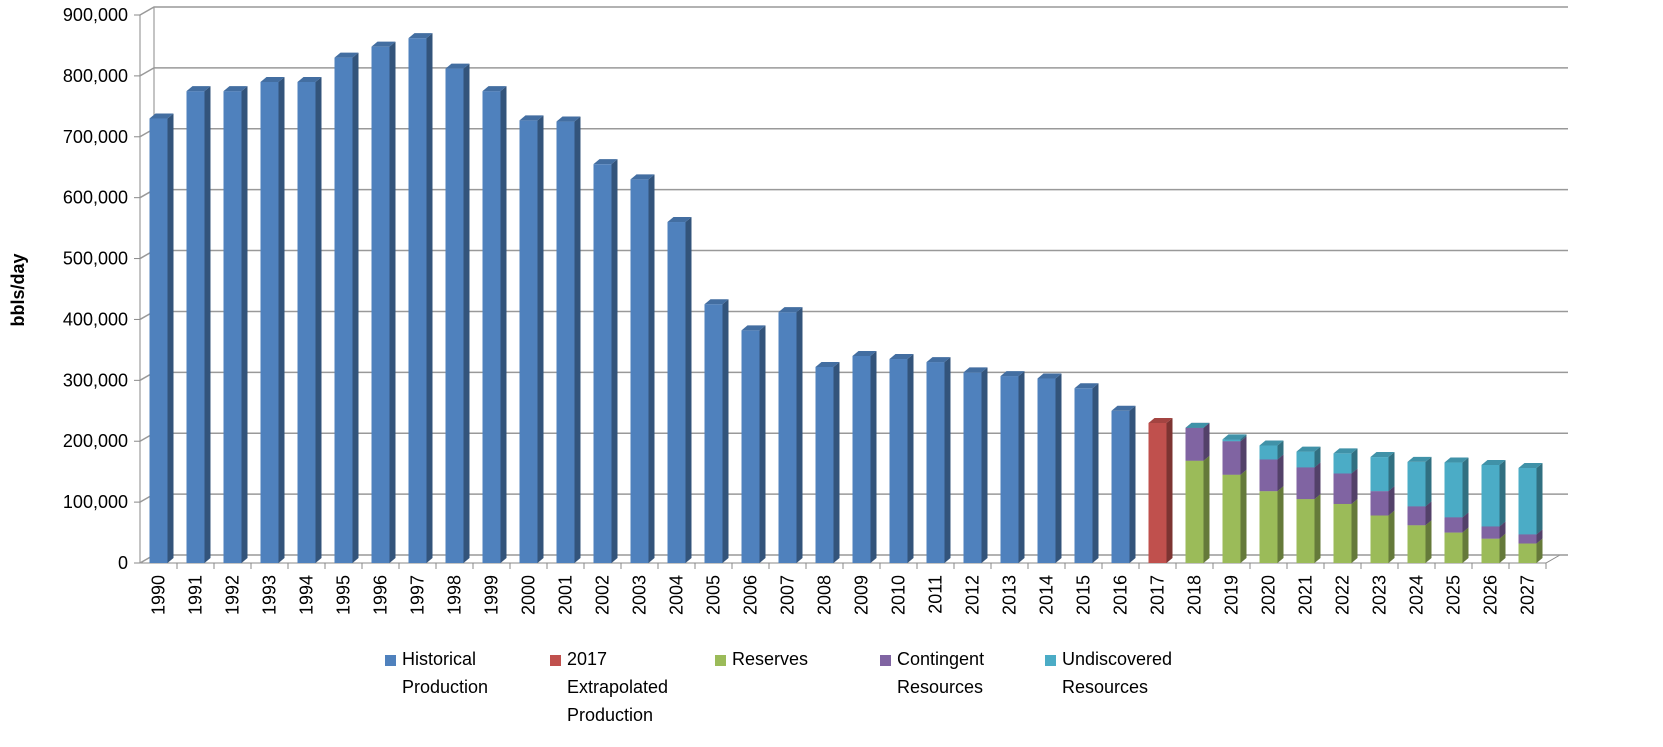 The image size is (1663, 747). Describe the element at coordinates (381, 595) in the screenshot. I see `x-tick-label: 1996` at that location.